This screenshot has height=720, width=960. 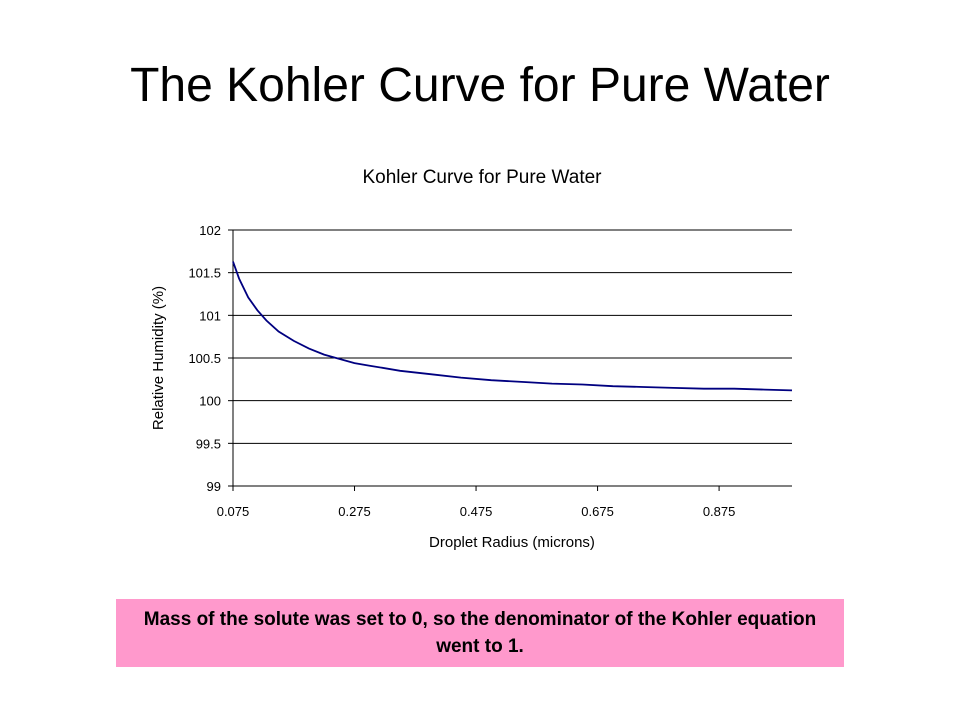 What do you see at coordinates (208, 443) in the screenshot?
I see `y-tick-label: 99.5` at bounding box center [208, 443].